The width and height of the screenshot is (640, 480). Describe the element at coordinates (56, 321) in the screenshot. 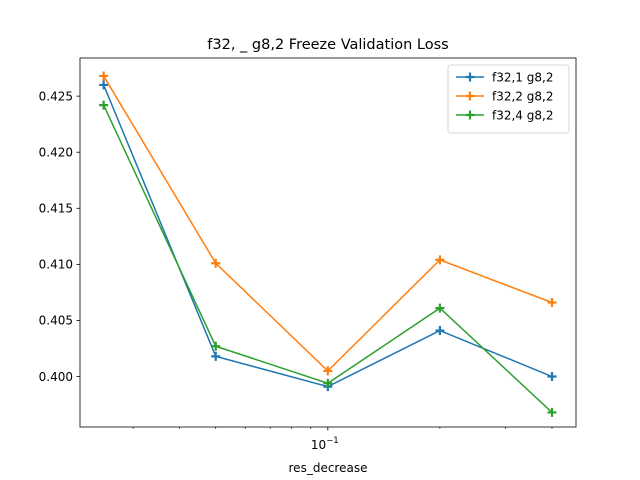

I see `y-tick-label: 0.405` at that location.